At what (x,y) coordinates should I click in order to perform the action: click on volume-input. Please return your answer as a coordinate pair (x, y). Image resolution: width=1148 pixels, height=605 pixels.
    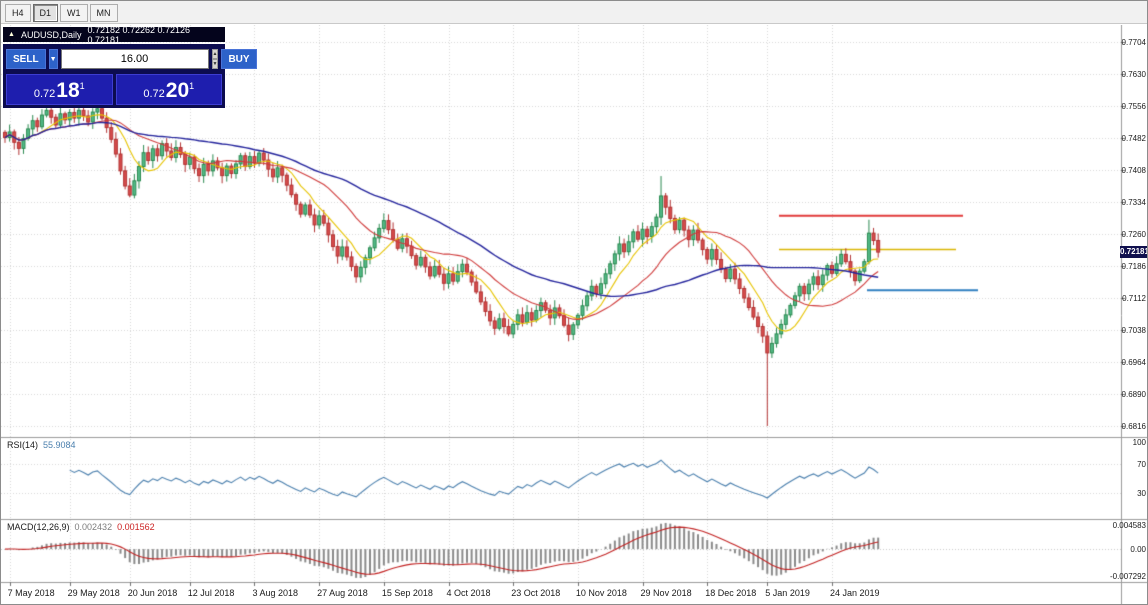
    Looking at the image, I should click on (134, 59).